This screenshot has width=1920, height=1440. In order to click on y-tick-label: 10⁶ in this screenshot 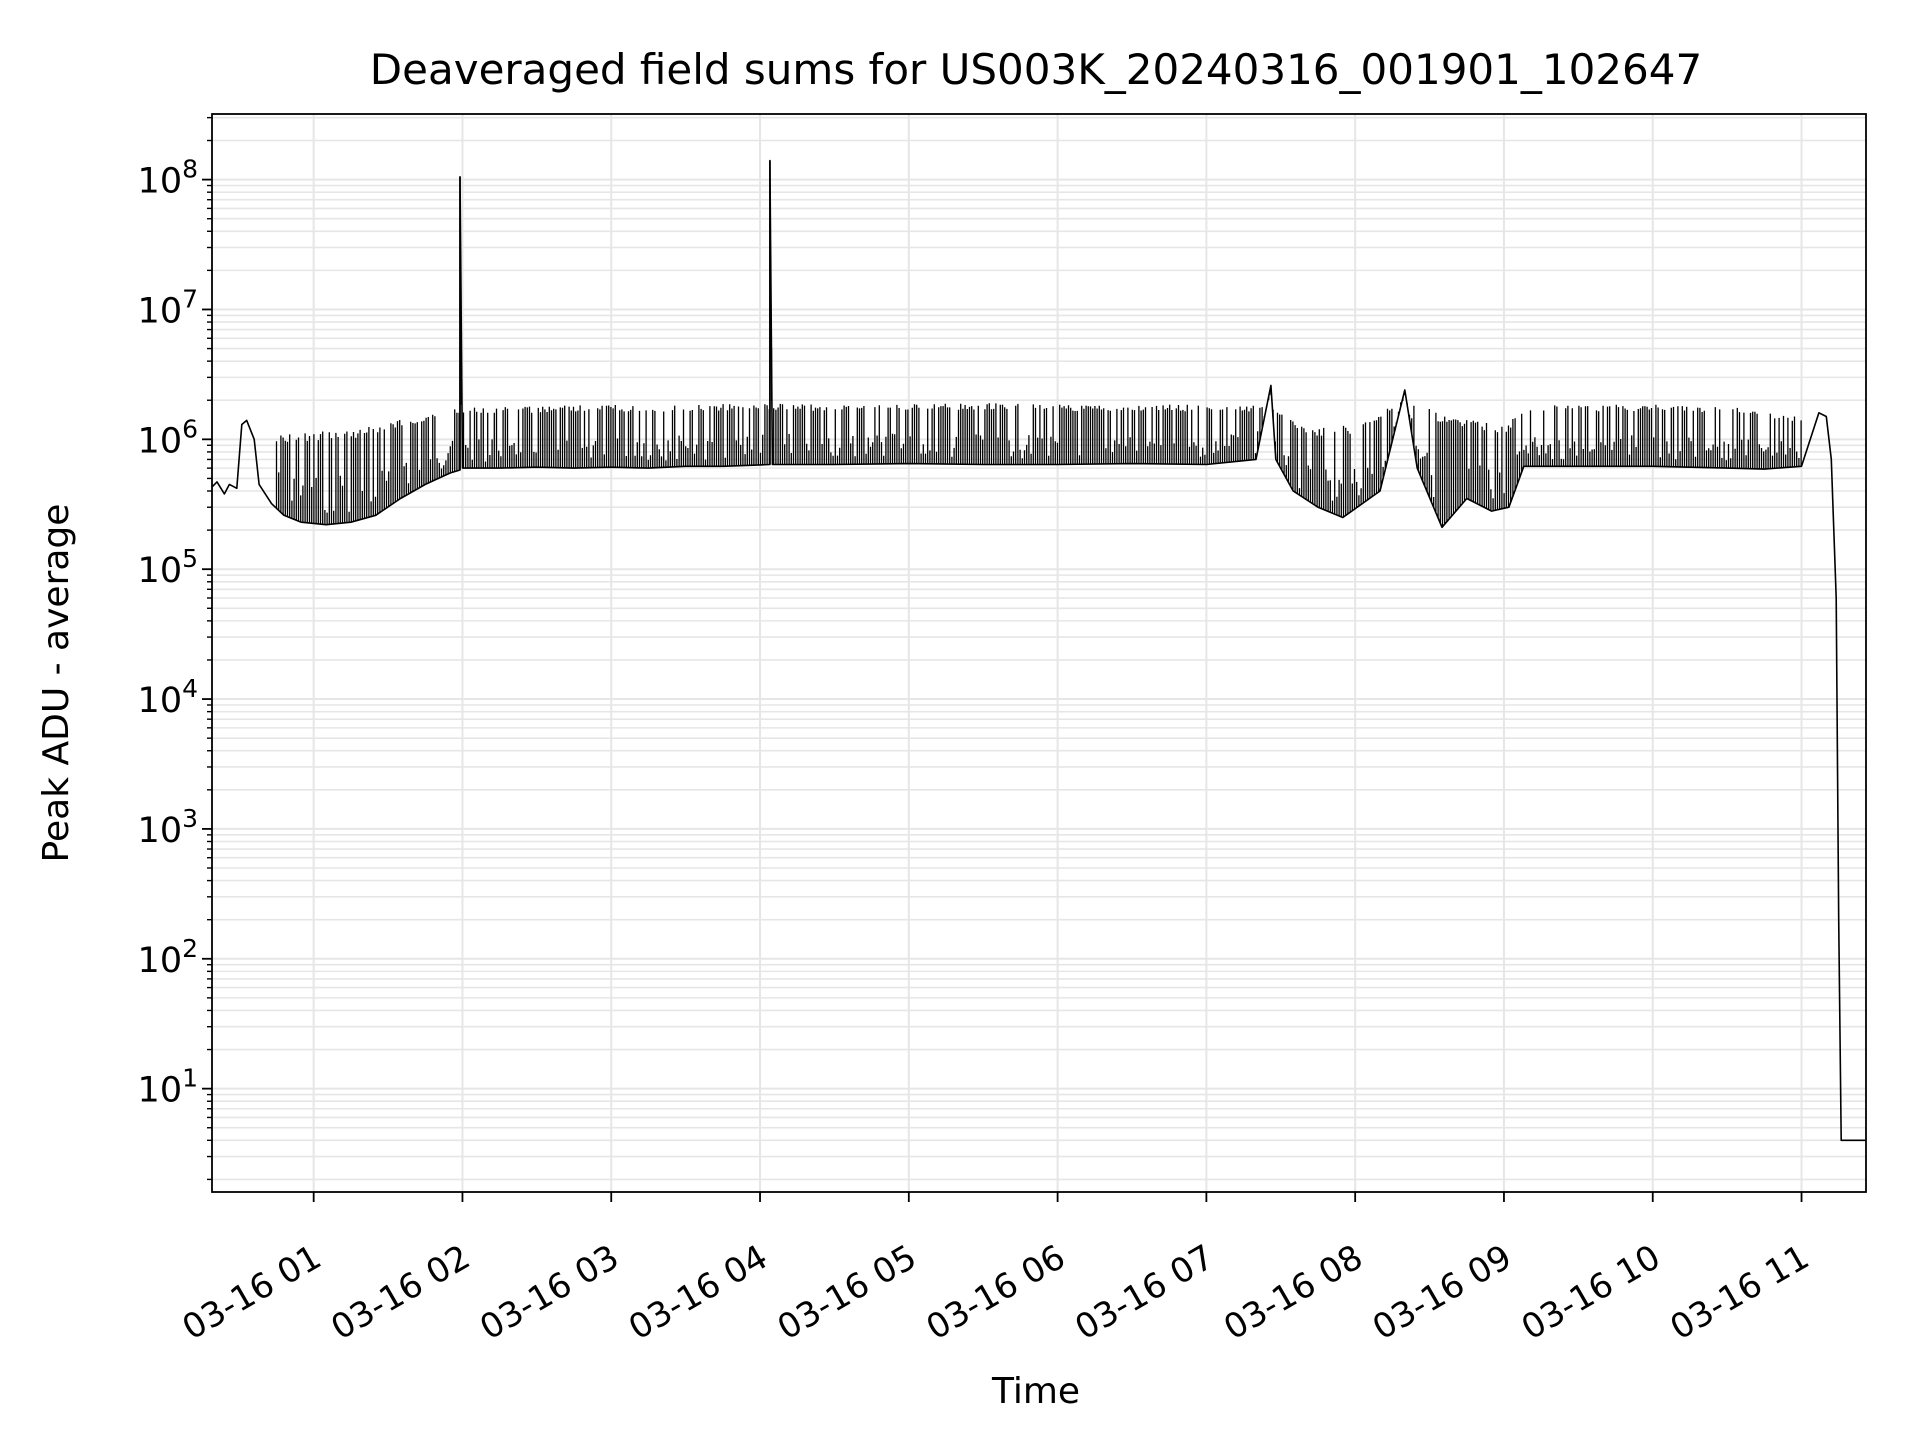, I will do `click(168, 437)`.